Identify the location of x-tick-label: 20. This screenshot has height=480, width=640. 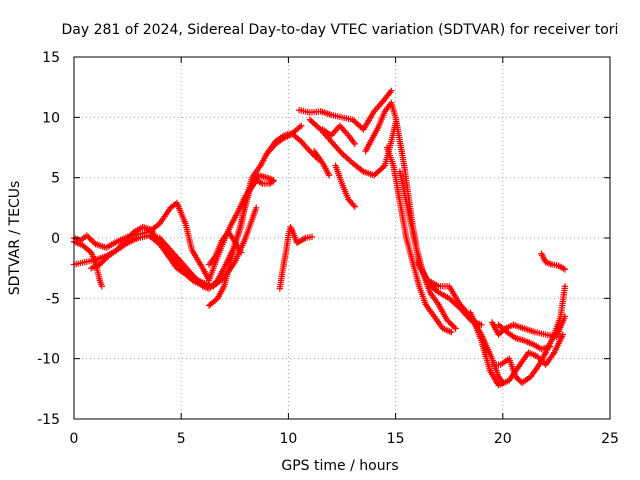
(503, 439).